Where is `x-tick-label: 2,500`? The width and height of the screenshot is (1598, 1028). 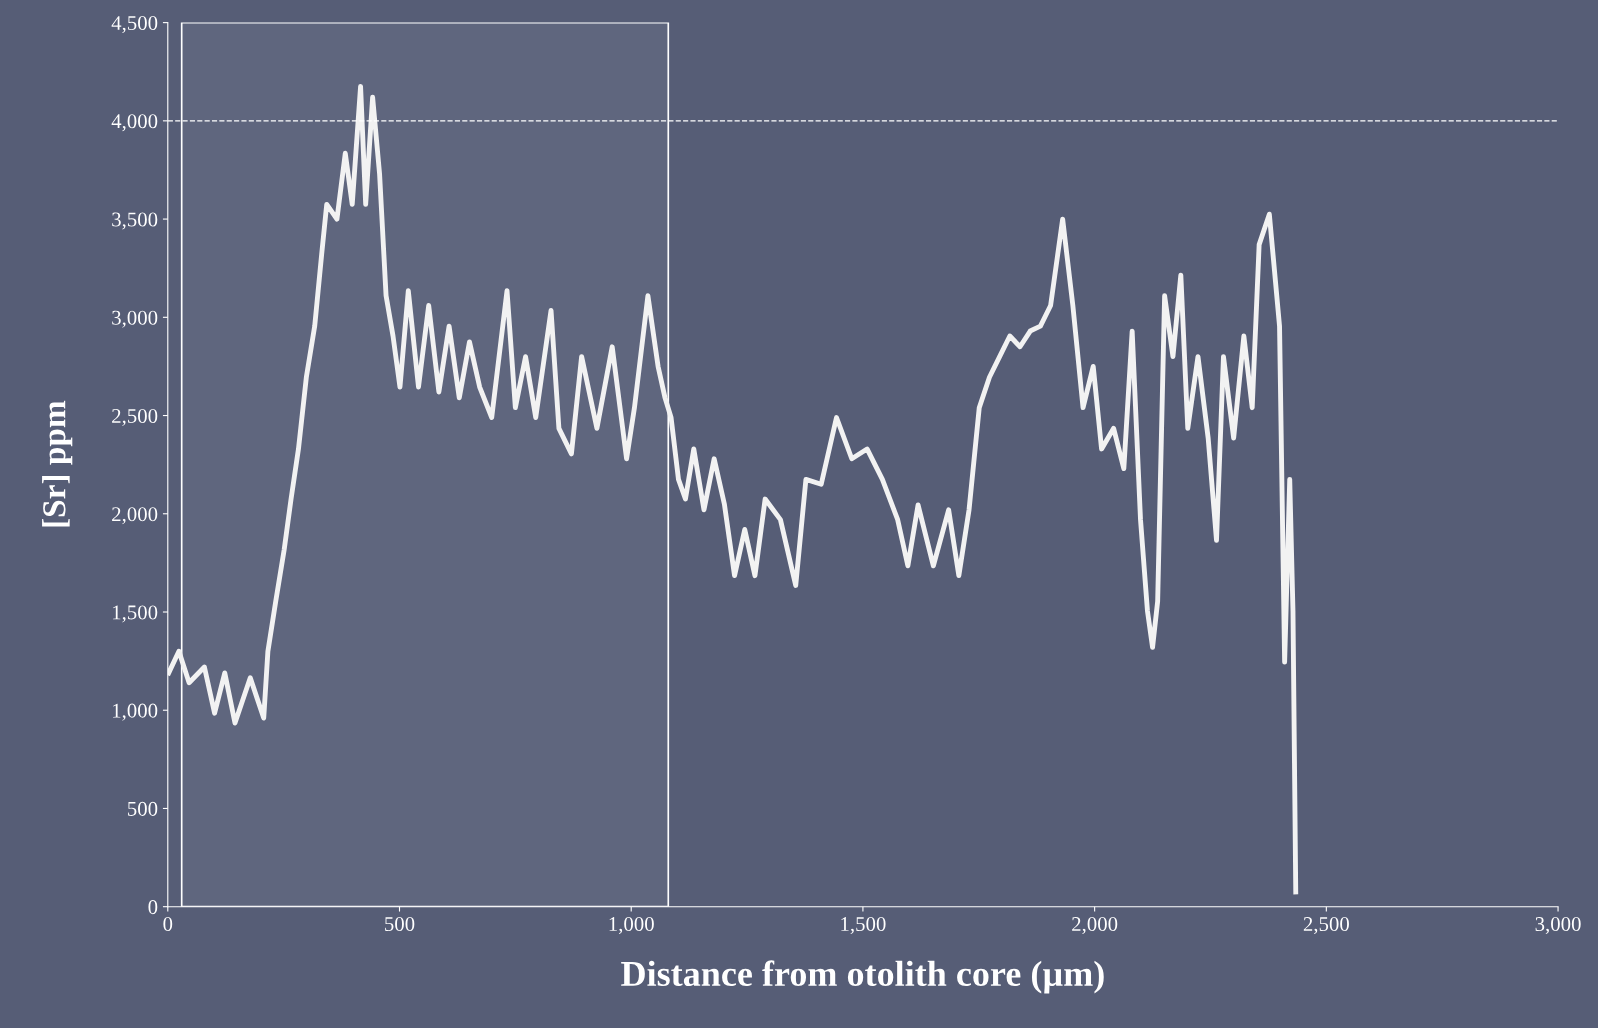 x-tick-label: 2,500 is located at coordinates (1326, 926).